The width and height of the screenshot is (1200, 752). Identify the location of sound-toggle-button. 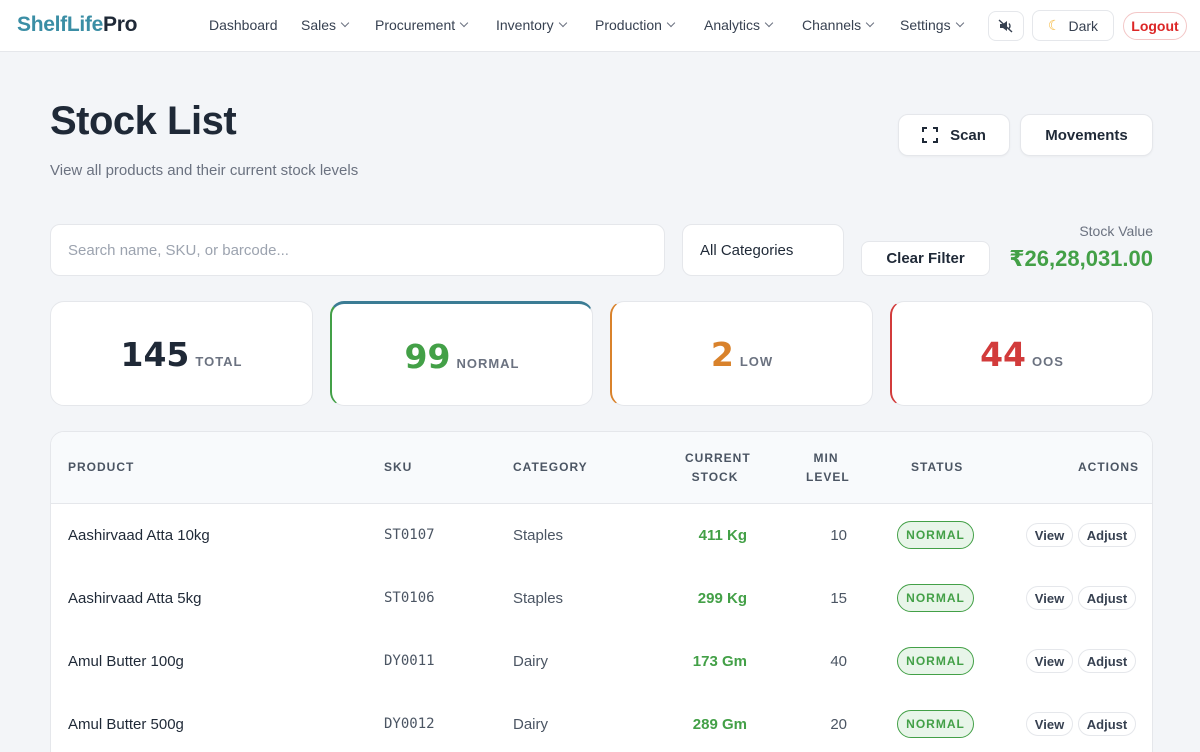
(1006, 26).